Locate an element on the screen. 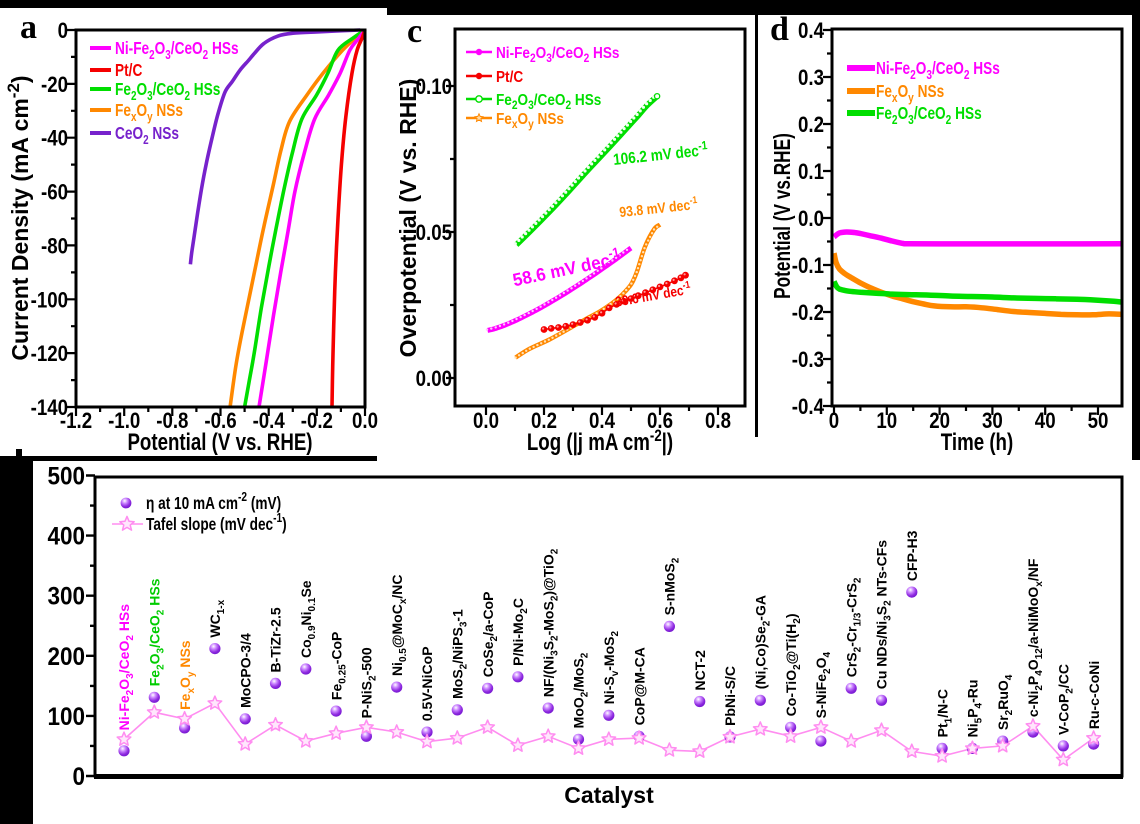 This screenshot has width=1140, height=824. svg-text: 0.10 is located at coordinates (434, 88).